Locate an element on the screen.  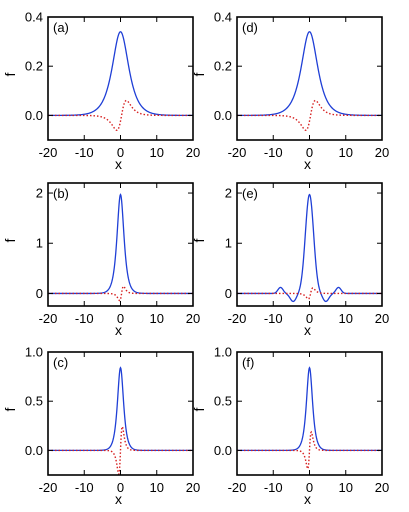
panel-b: -20 -10 0 10 20 0 1 2 x f (b) is located at coordinates (101, 260).